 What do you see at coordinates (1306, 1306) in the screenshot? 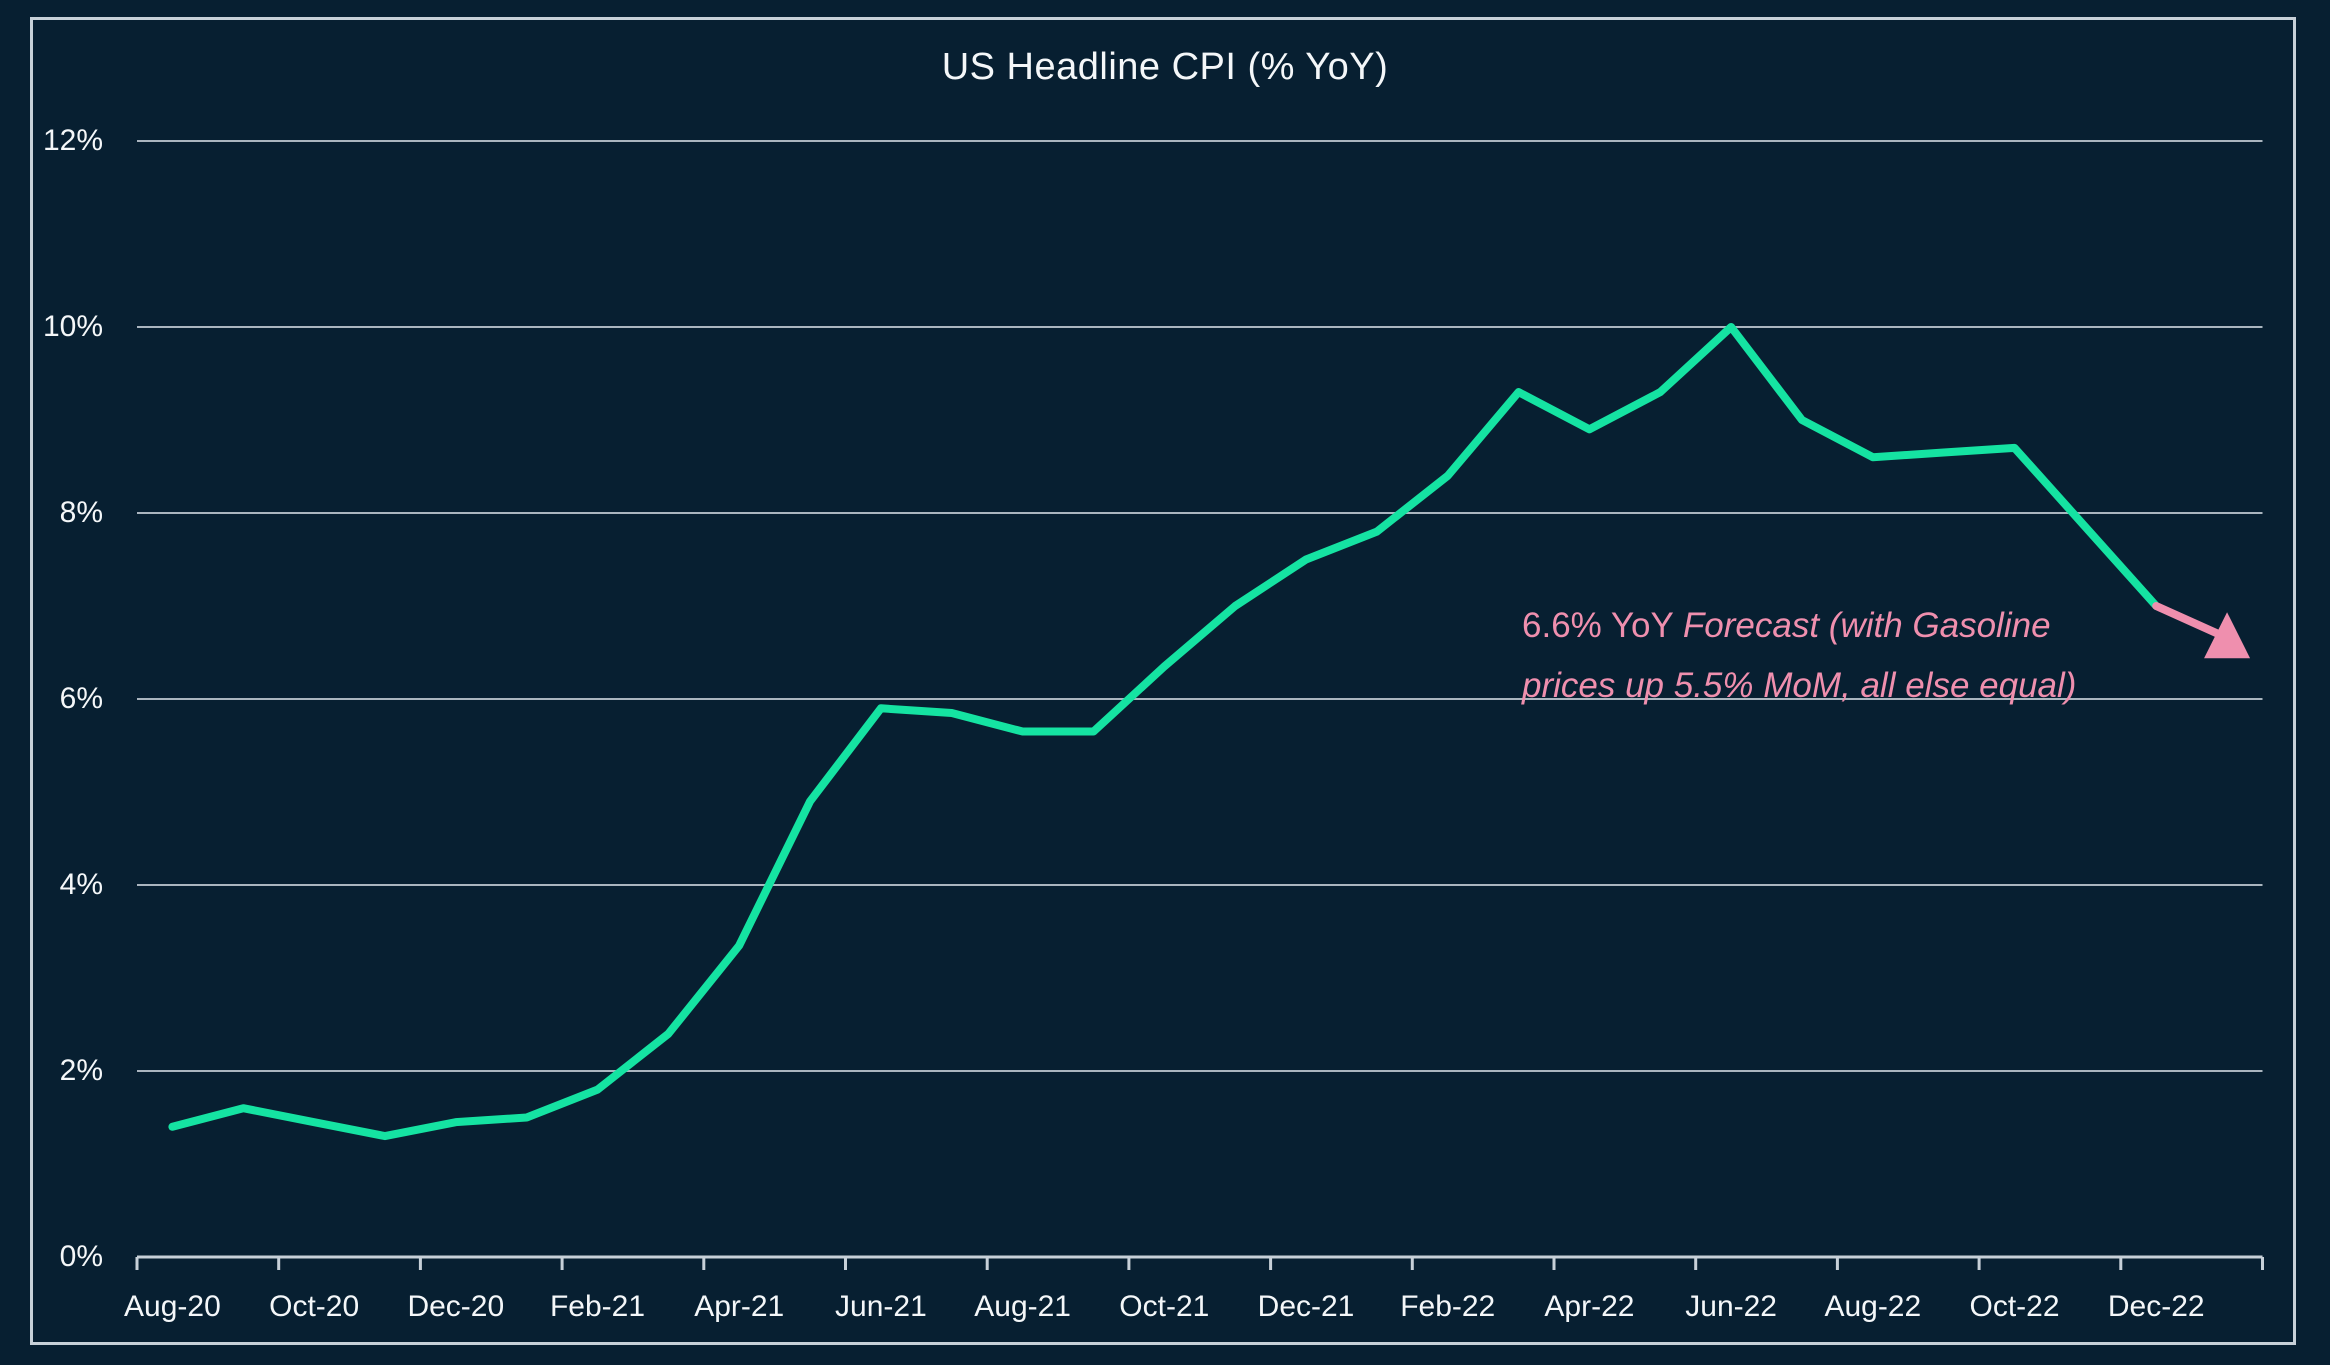
I see `x-tick-label-Dec-21: Dec-21` at bounding box center [1306, 1306].